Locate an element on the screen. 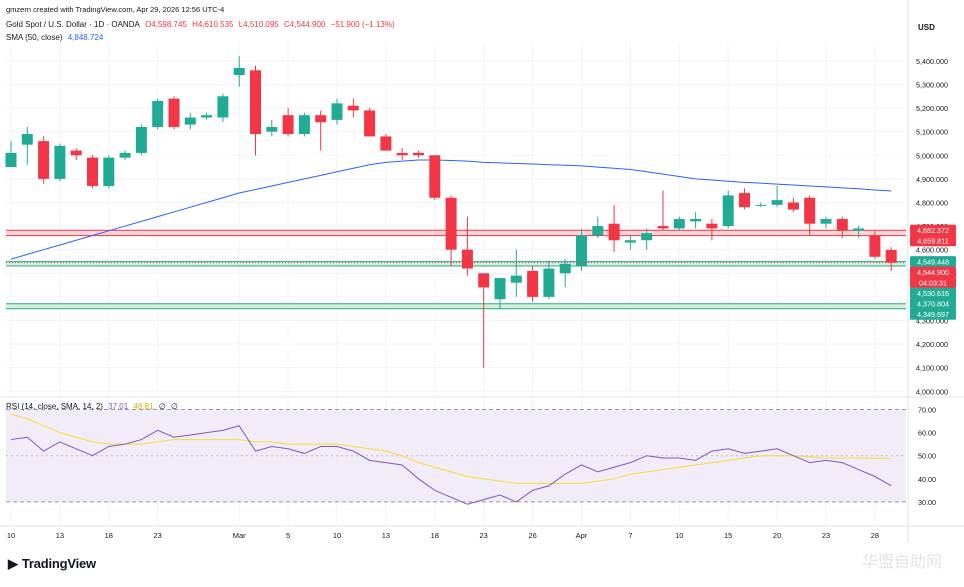  rsi-label: RSI (14, close, SMA, 14, 2) is located at coordinates (54, 406).